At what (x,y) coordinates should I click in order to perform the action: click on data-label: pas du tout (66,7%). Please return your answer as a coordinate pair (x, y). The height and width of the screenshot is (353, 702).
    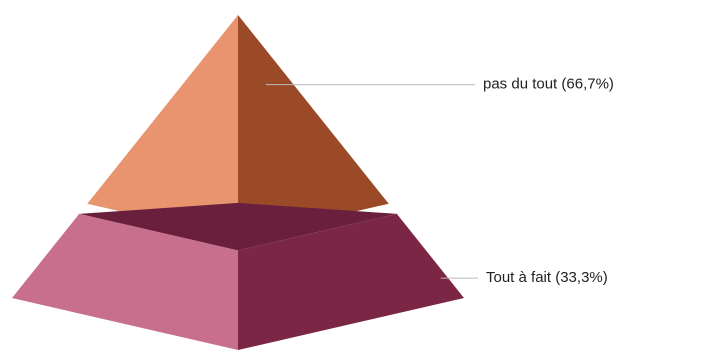
    Looking at the image, I should click on (548, 84).